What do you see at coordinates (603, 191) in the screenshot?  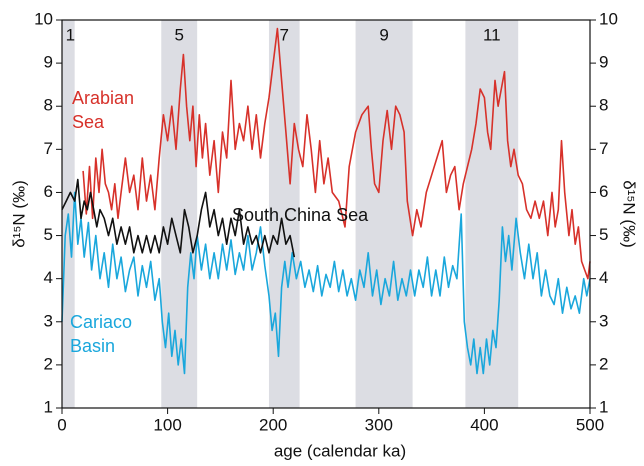 I see `y2-tick-label: 6` at bounding box center [603, 191].